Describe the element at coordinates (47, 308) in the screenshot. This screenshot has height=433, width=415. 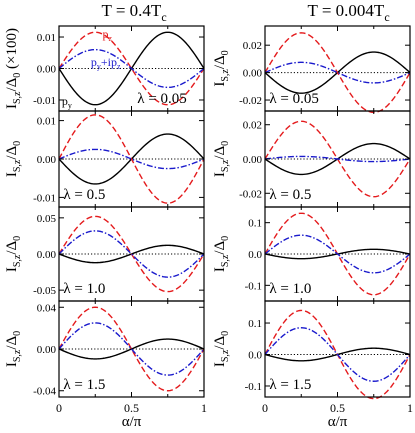
I see `y-tick-label: 0.04` at that location.